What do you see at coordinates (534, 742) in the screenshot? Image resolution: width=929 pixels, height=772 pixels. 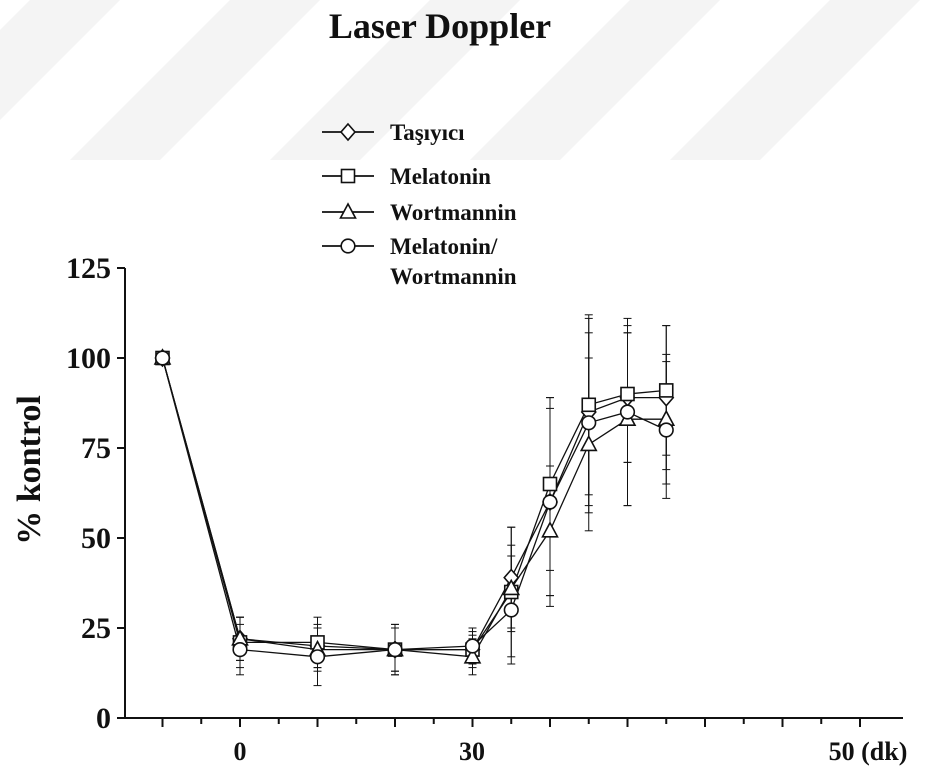 I see `x-ticks: 0 30 50 (dk)` at bounding box center [534, 742].